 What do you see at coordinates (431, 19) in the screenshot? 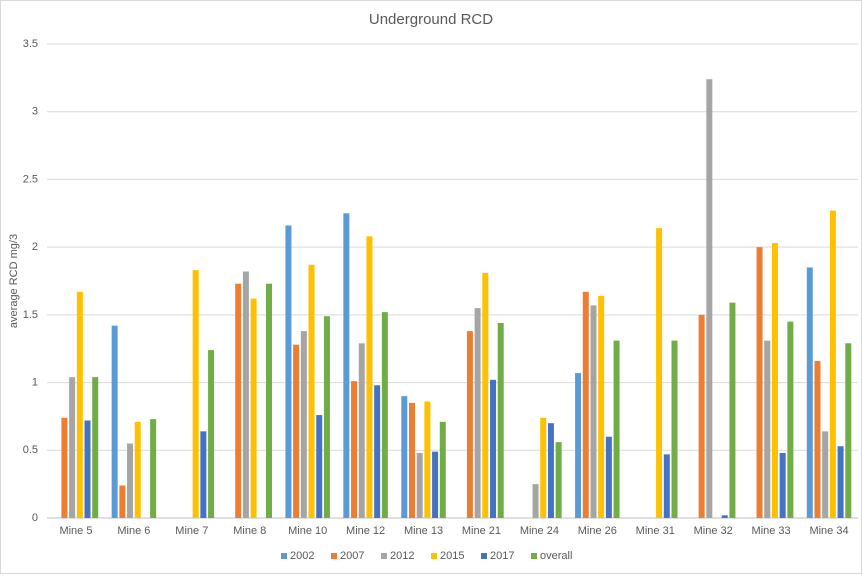
I see `chart-title: Underground RCD` at bounding box center [431, 19].